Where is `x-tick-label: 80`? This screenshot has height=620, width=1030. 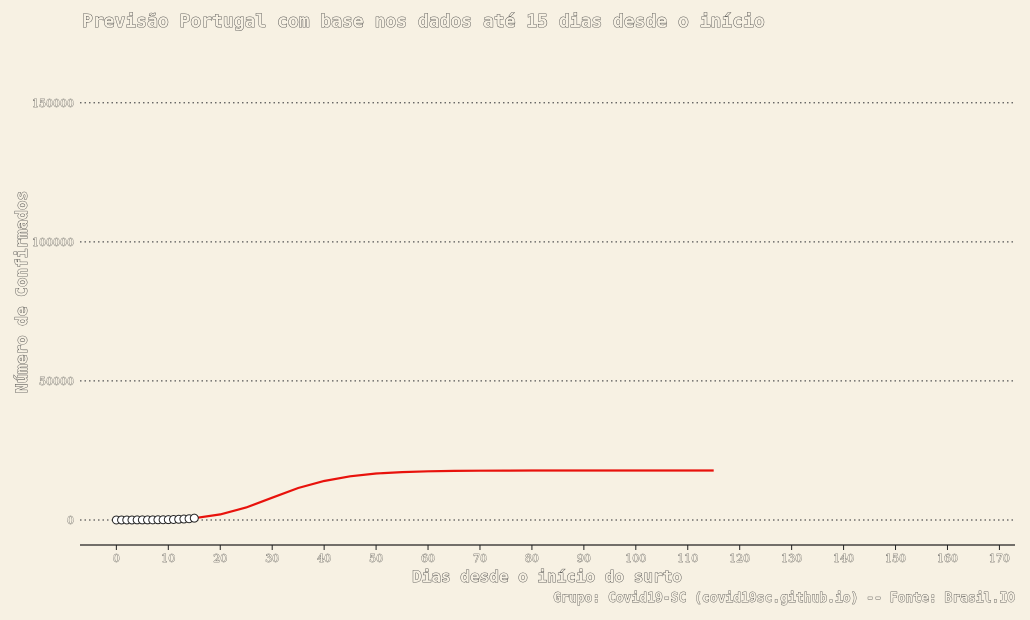 x-tick-label: 80 is located at coordinates (532, 558).